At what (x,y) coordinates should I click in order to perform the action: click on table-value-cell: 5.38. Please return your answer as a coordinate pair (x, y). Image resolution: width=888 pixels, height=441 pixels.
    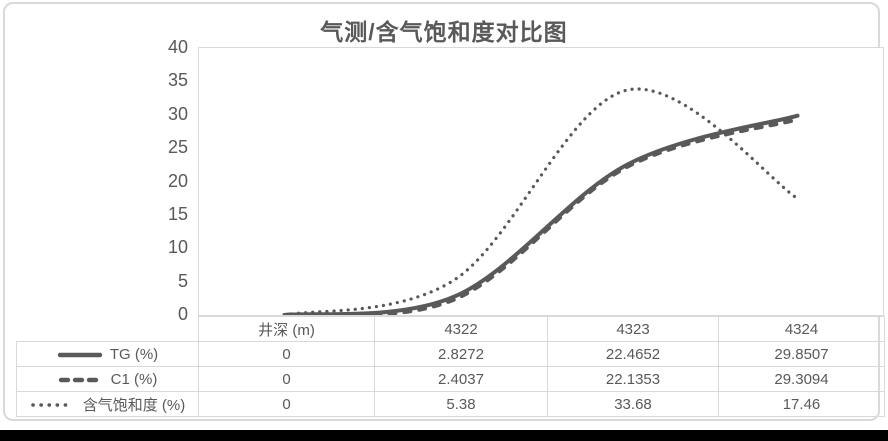
    Looking at the image, I should click on (461, 404).